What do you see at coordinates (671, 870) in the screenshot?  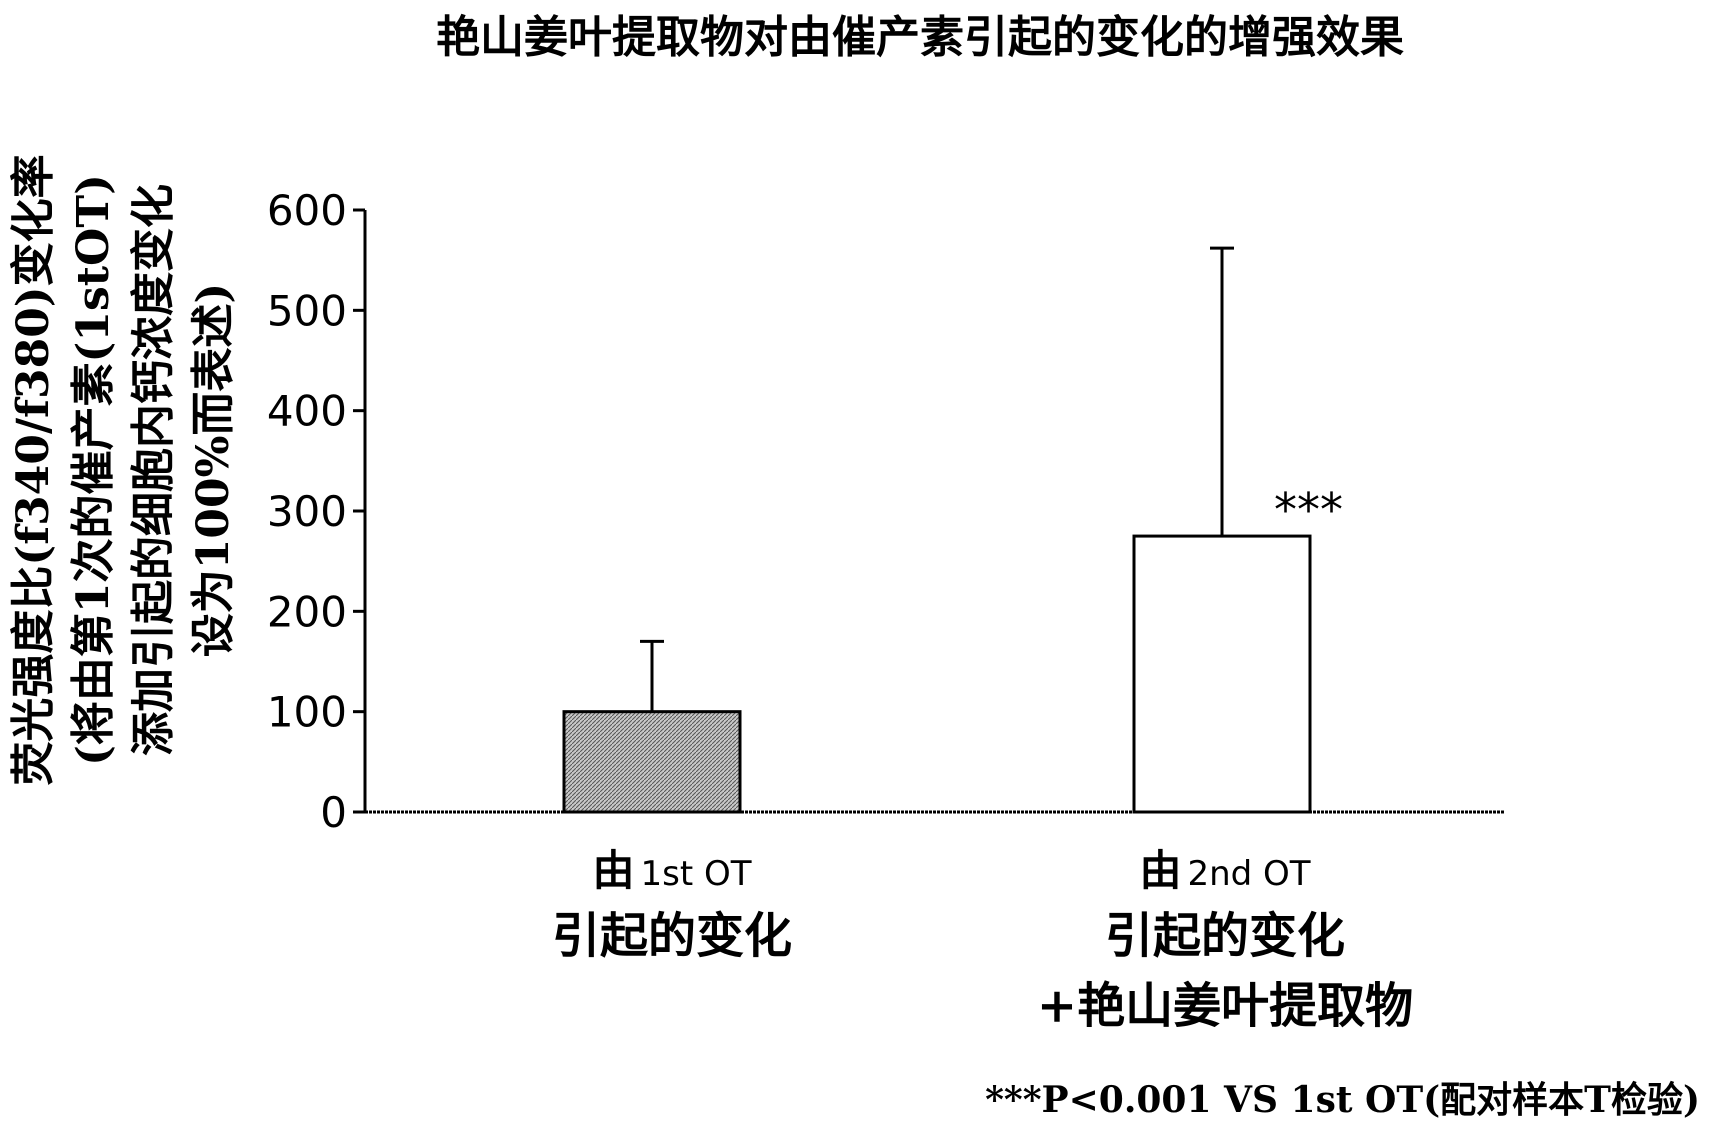 I see `x-tick-label-ot: 由 1st OT` at bounding box center [671, 870].